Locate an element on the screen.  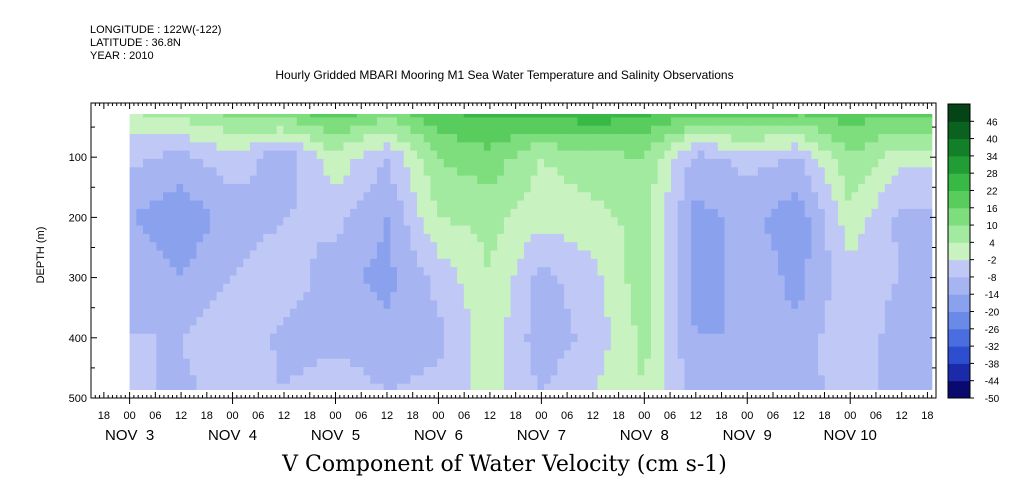
colorbar-label: -32 is located at coordinates (992, 347).